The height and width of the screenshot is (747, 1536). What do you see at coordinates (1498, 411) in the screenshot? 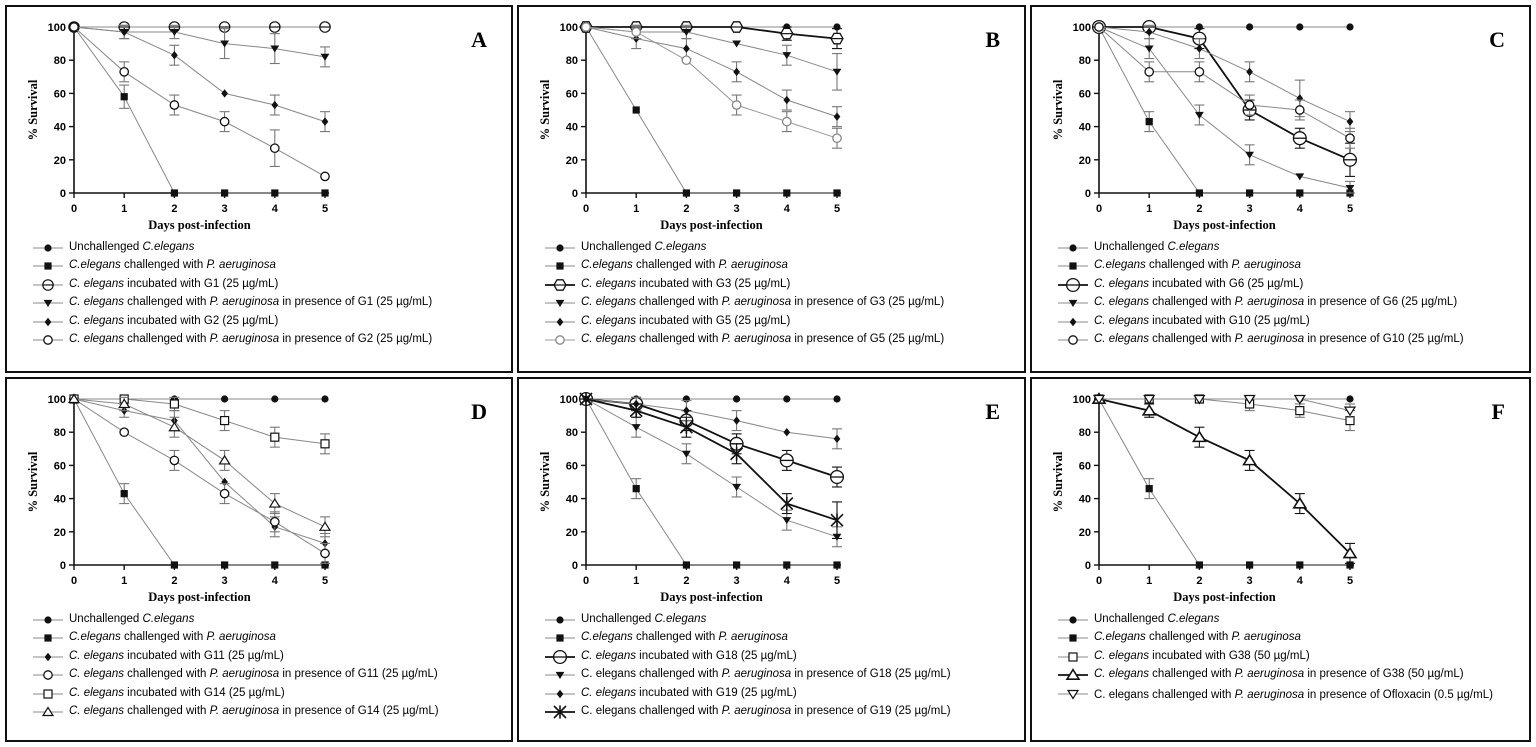
I see `panel-letter: F` at bounding box center [1498, 411].